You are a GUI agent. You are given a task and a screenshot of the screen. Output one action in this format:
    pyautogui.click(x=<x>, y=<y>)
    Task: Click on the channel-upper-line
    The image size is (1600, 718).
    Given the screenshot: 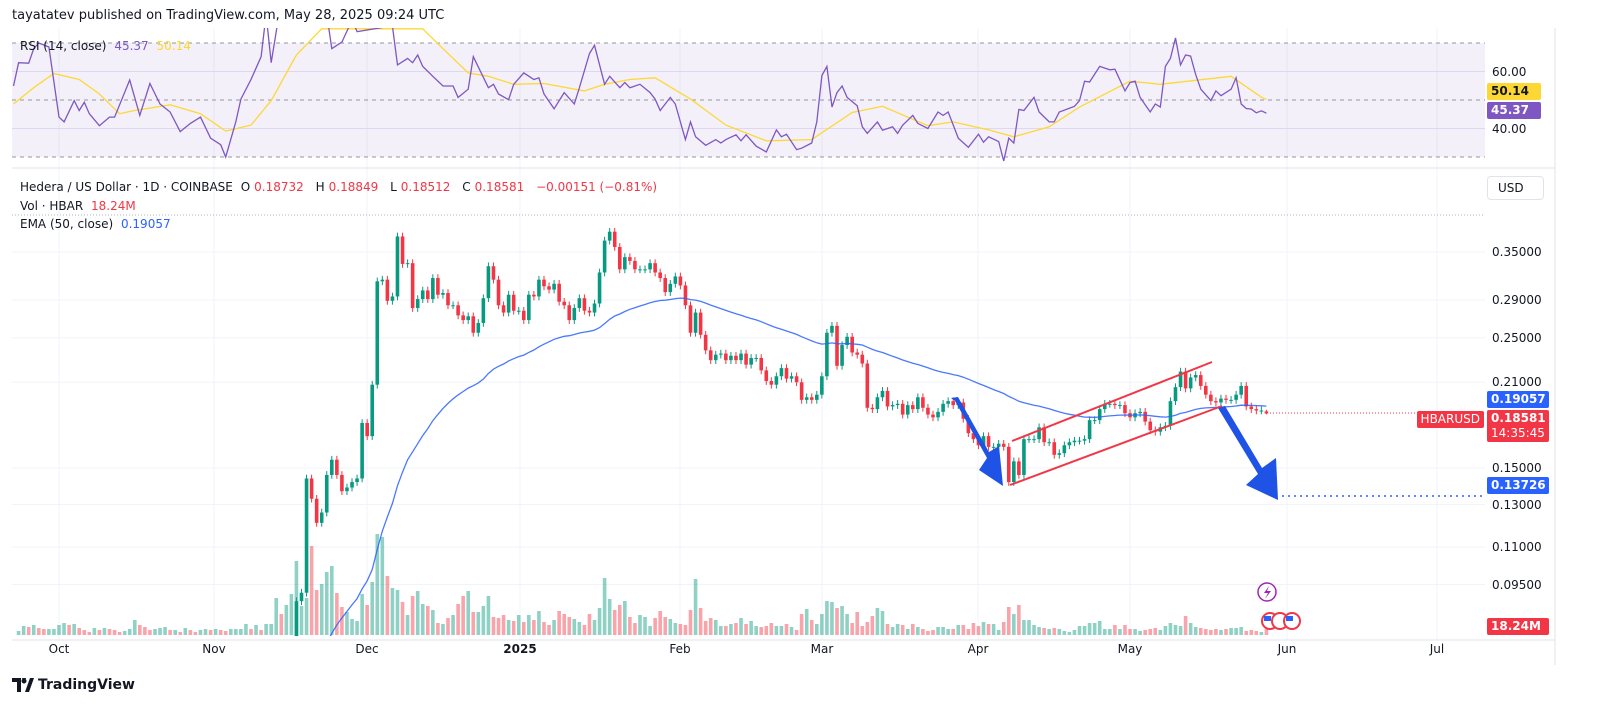 What is the action you would take?
    pyautogui.click(x=1112, y=401)
    